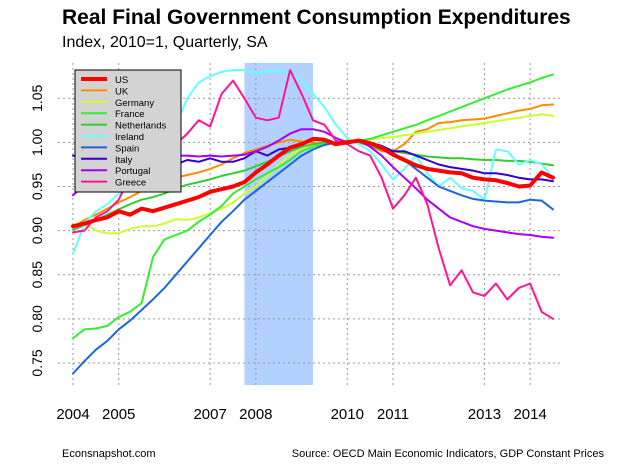  I want to click on x-tick-label: 2011, so click(393, 414).